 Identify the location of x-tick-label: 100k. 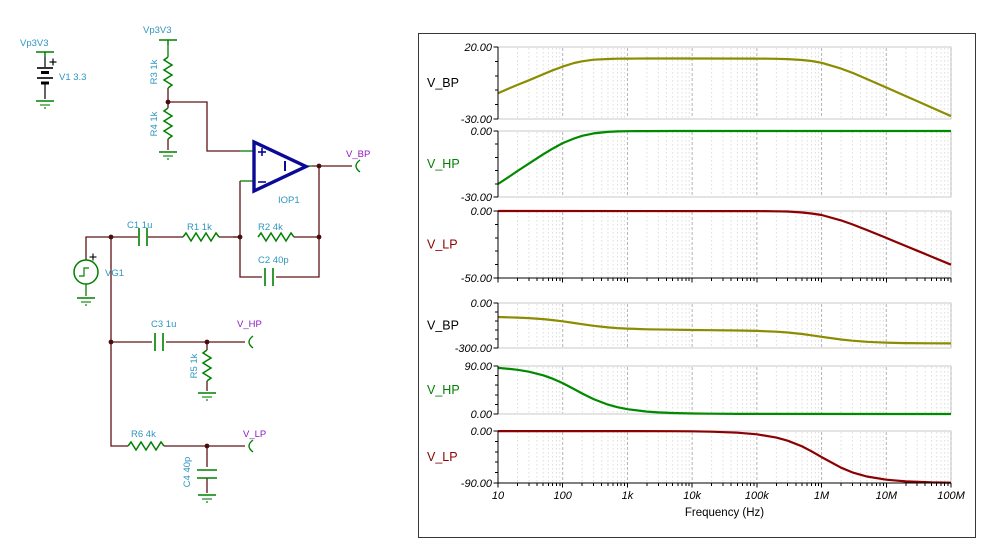
(757, 496).